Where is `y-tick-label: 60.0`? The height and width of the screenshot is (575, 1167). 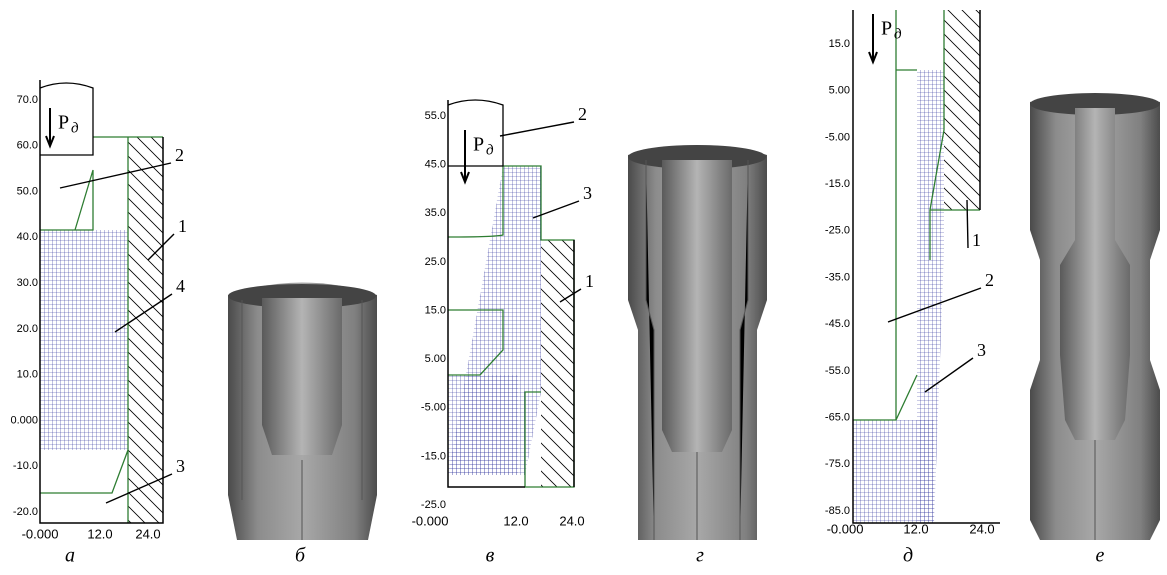
y-tick-label: 60.0 is located at coordinates (27, 146).